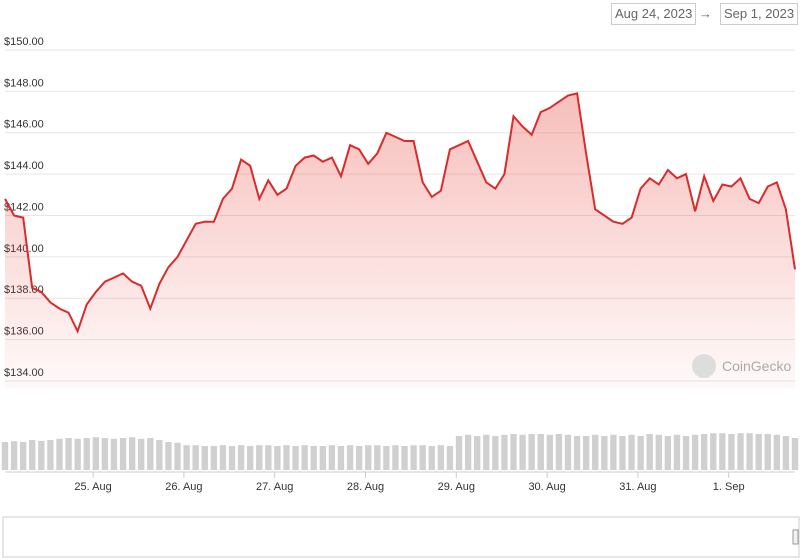 The width and height of the screenshot is (803, 560). Describe the element at coordinates (456, 487) in the screenshot. I see `x-tick-label: 29. Aug` at that location.